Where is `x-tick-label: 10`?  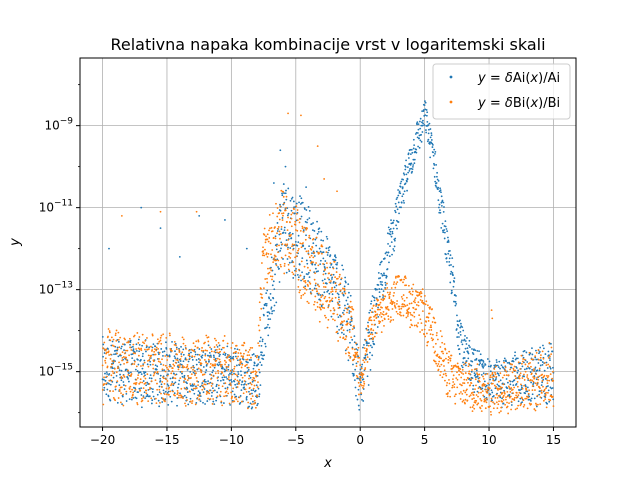
x-tick-label: 10 is located at coordinates (488, 440).